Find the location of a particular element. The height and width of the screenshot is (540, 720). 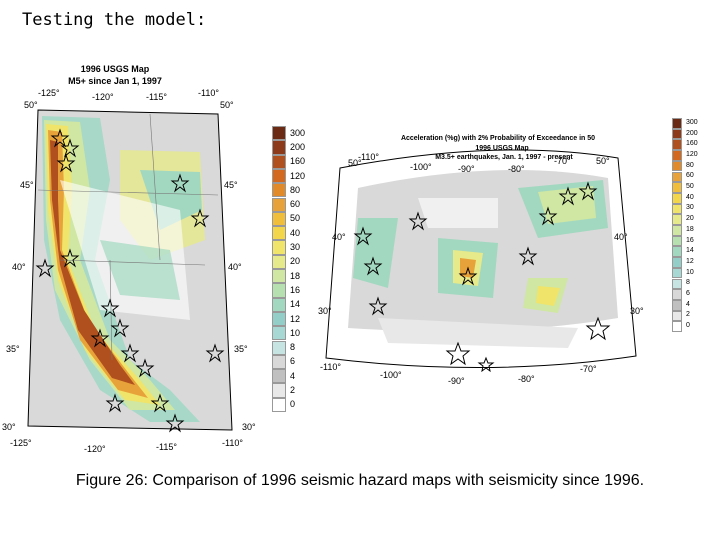

east-lon-top-4: -80° is located at coordinates (516, 169).